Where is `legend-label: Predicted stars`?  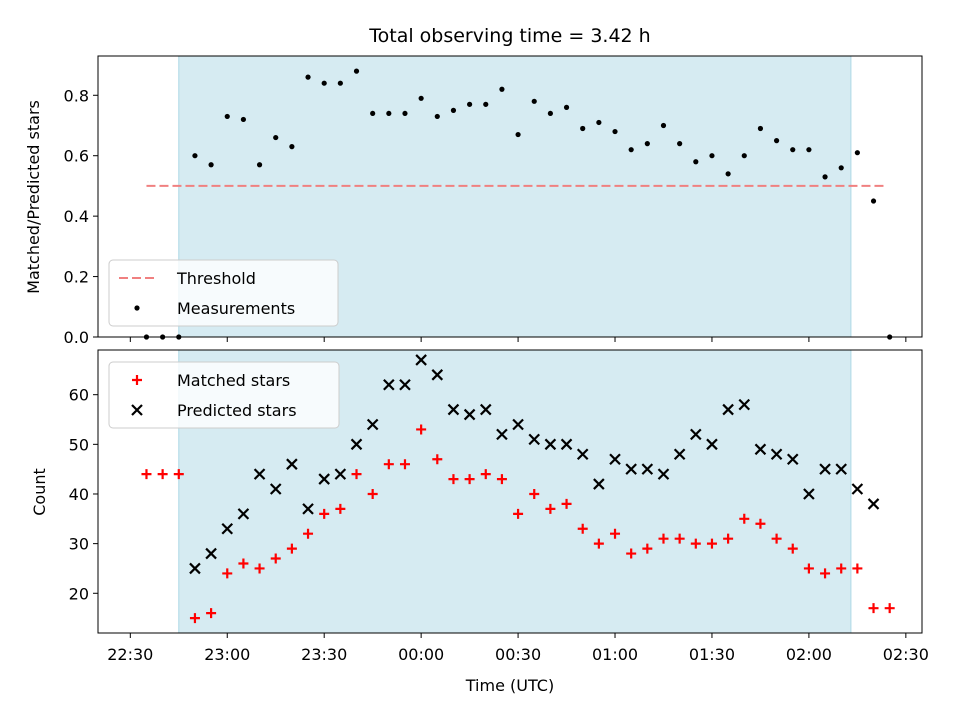
legend-label: Predicted stars is located at coordinates (237, 410).